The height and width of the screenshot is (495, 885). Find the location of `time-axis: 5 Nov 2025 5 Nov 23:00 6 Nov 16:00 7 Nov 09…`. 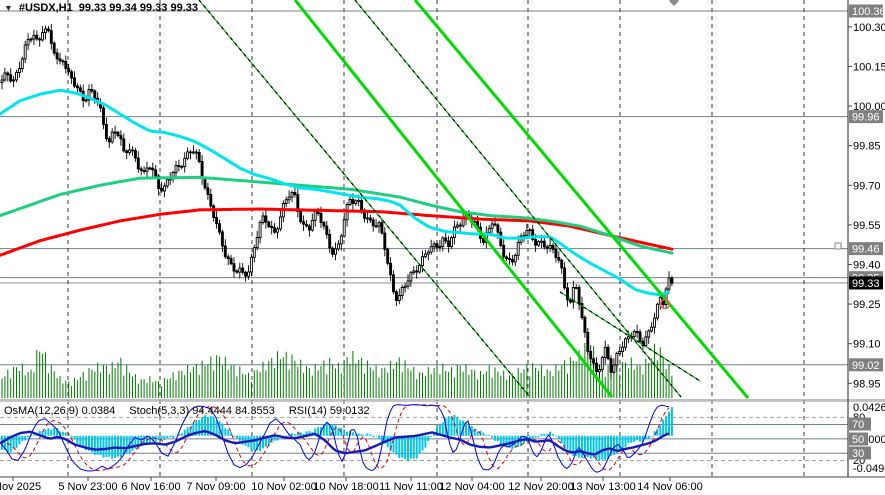

time-axis: 5 Nov 2025 5 Nov 23:00 6 Nov 16:00 7 Nov 09… is located at coordinates (351, 485).